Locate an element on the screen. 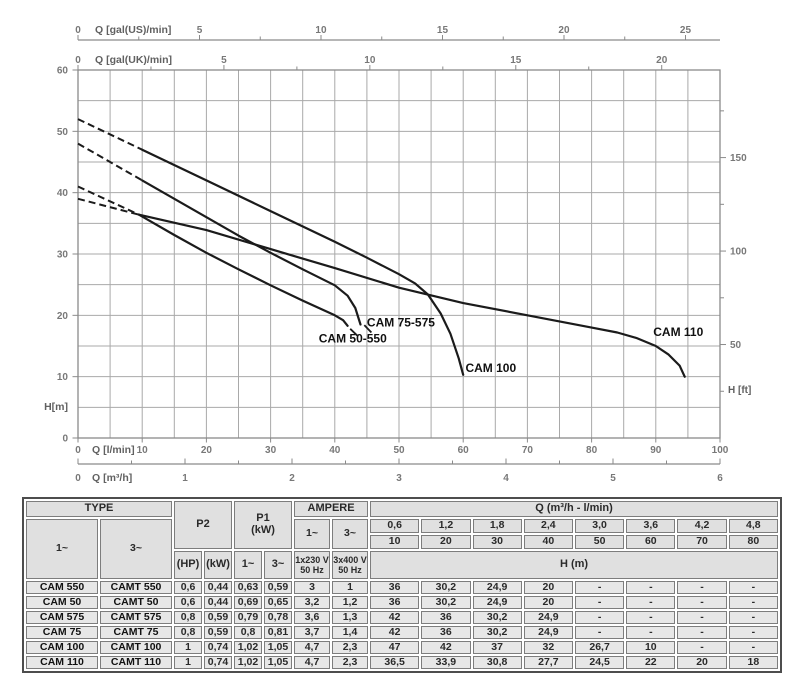  voltage-three-line1: 3x400 V is located at coordinates (350, 559).